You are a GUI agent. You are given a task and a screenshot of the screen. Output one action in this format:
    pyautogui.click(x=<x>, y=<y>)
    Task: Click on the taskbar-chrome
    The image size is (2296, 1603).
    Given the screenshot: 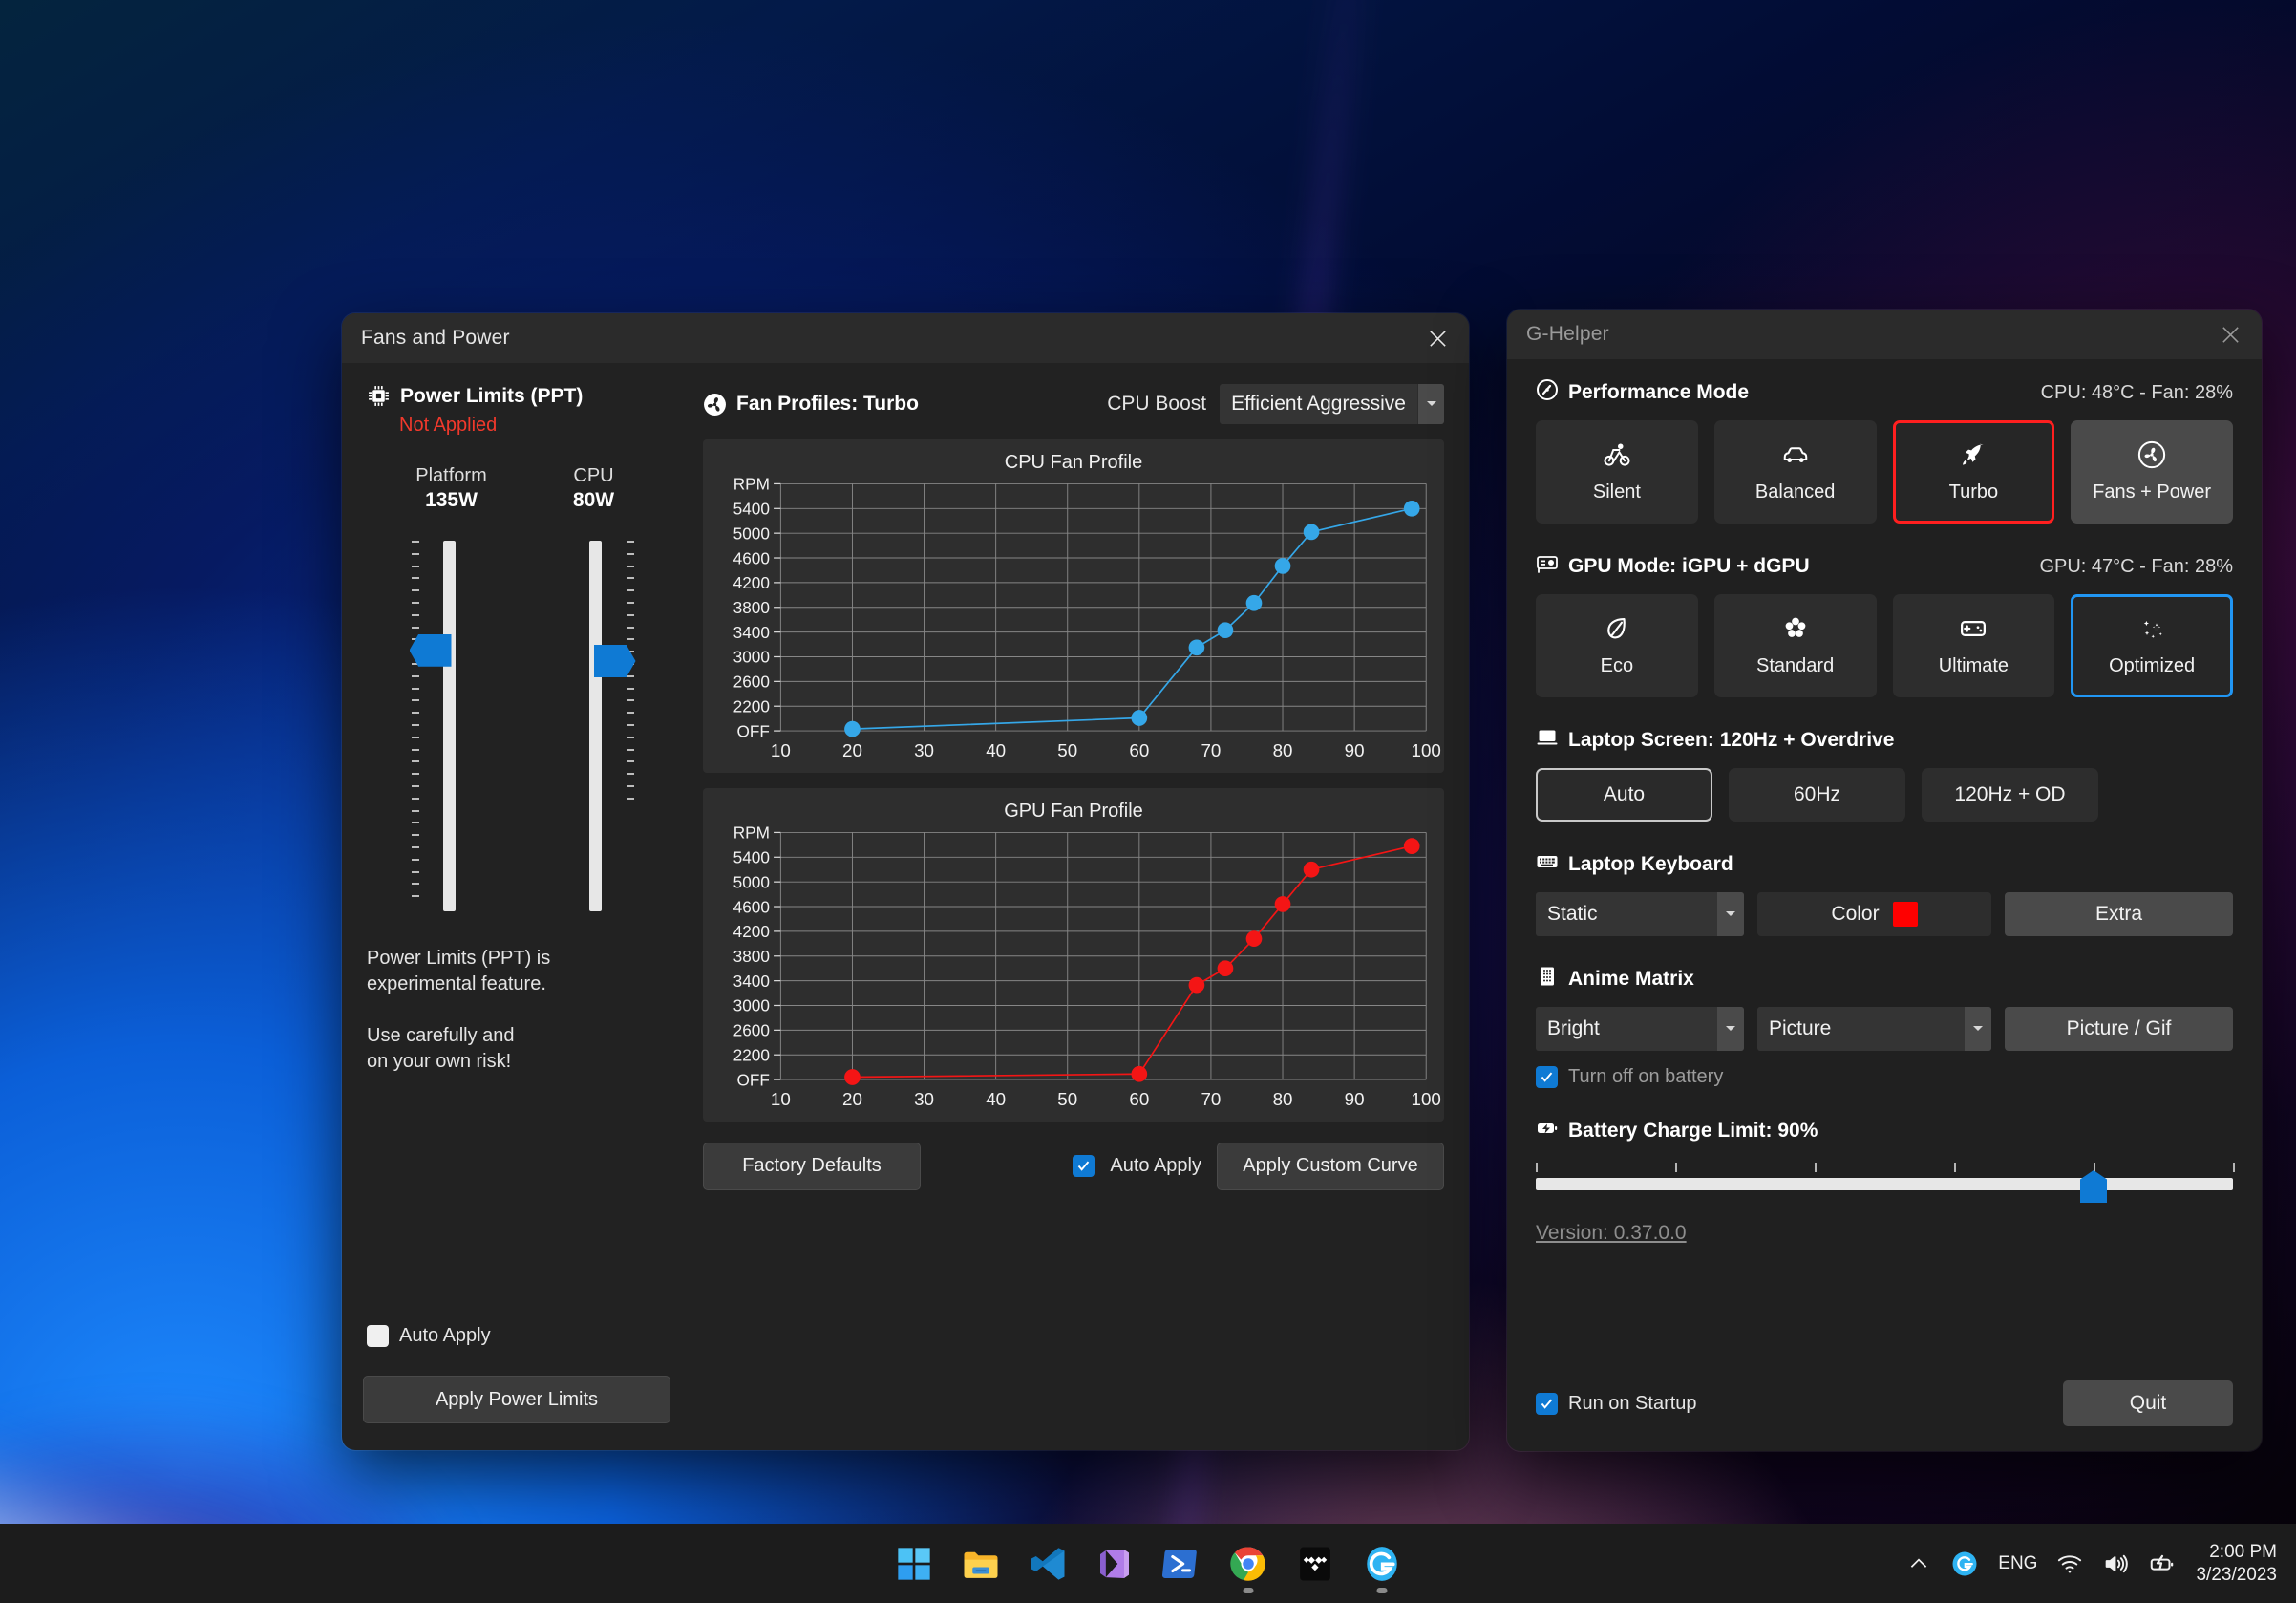 What is the action you would take?
    pyautogui.click(x=1248, y=1563)
    